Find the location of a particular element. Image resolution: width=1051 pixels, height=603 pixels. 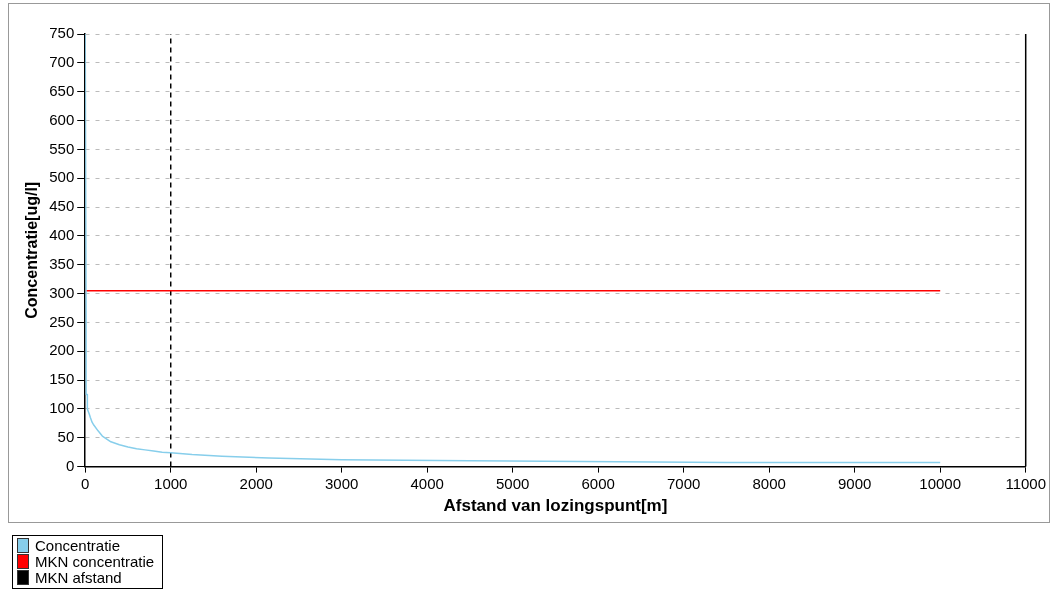

y-tick-label: 600 is located at coordinates (62, 119).